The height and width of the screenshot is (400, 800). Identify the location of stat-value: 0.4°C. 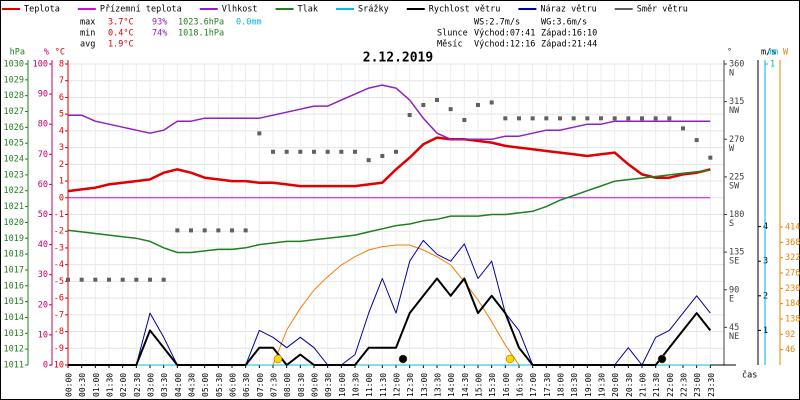
(121, 34).